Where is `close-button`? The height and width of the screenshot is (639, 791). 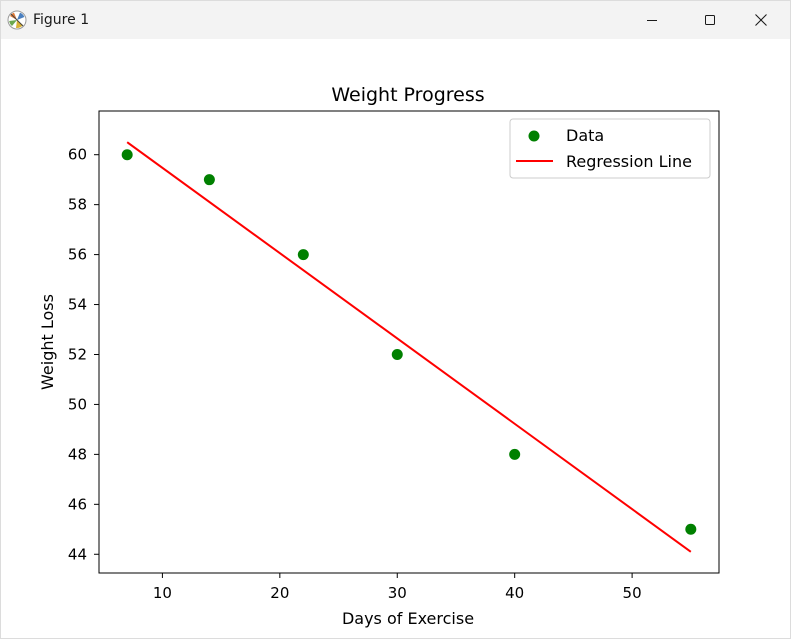 close-button is located at coordinates (761, 20).